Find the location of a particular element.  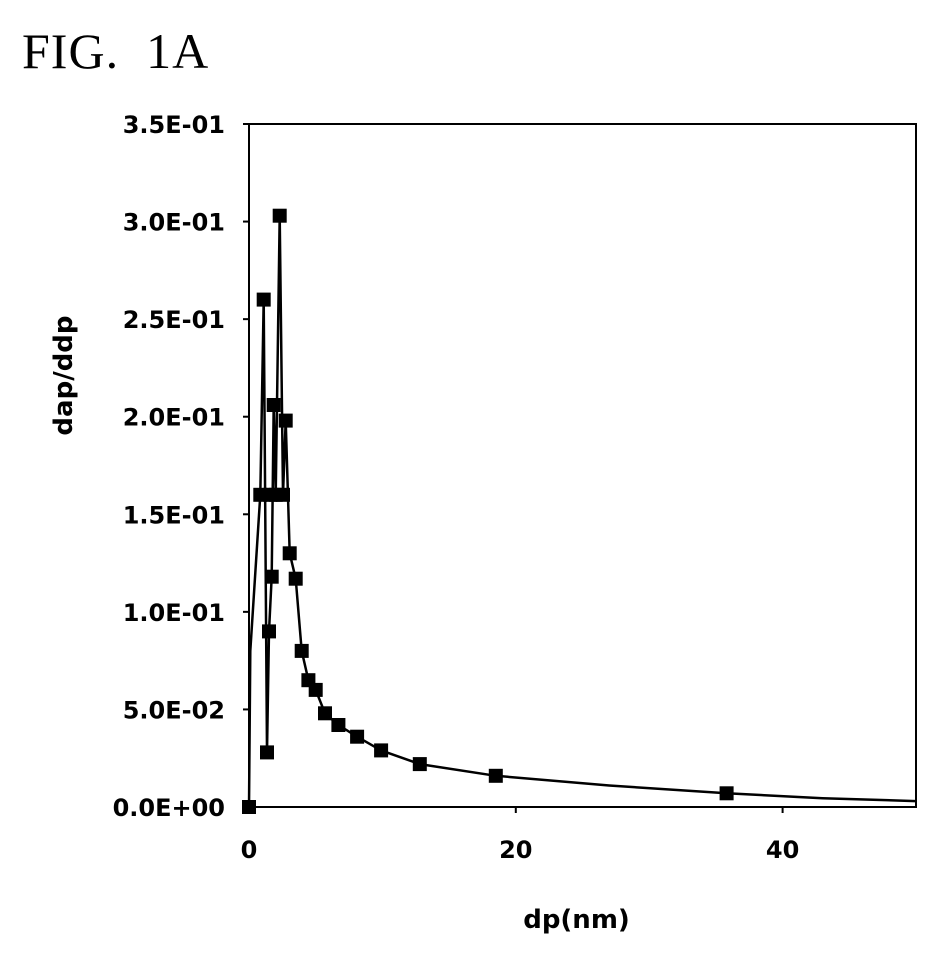

y-tick-label: 2.0E-01 is located at coordinates (174, 418).